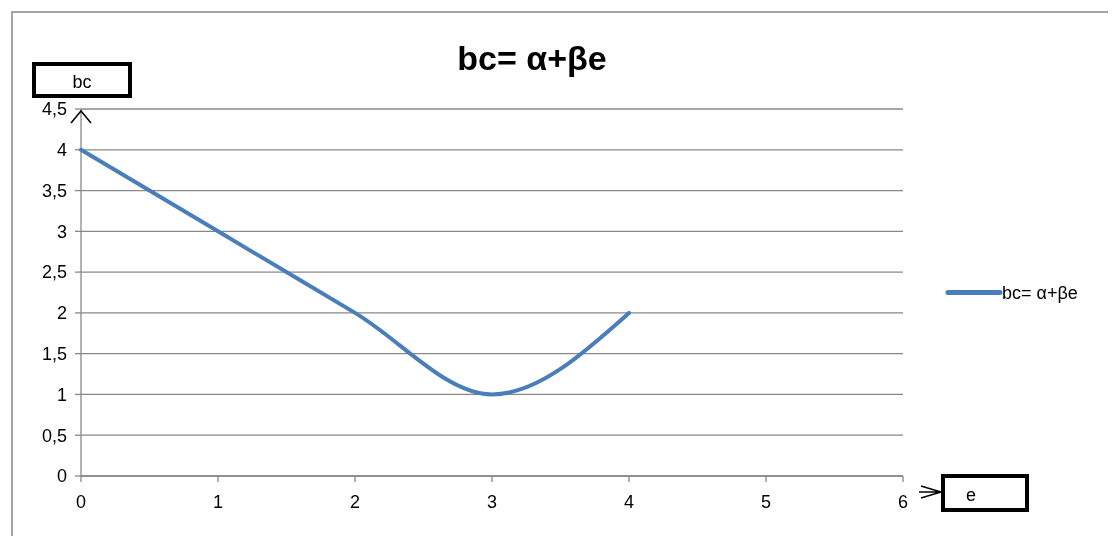 The width and height of the screenshot is (1118, 544). Describe the element at coordinates (54, 435) in the screenshot. I see `y-tick-label: 0,5` at that location.